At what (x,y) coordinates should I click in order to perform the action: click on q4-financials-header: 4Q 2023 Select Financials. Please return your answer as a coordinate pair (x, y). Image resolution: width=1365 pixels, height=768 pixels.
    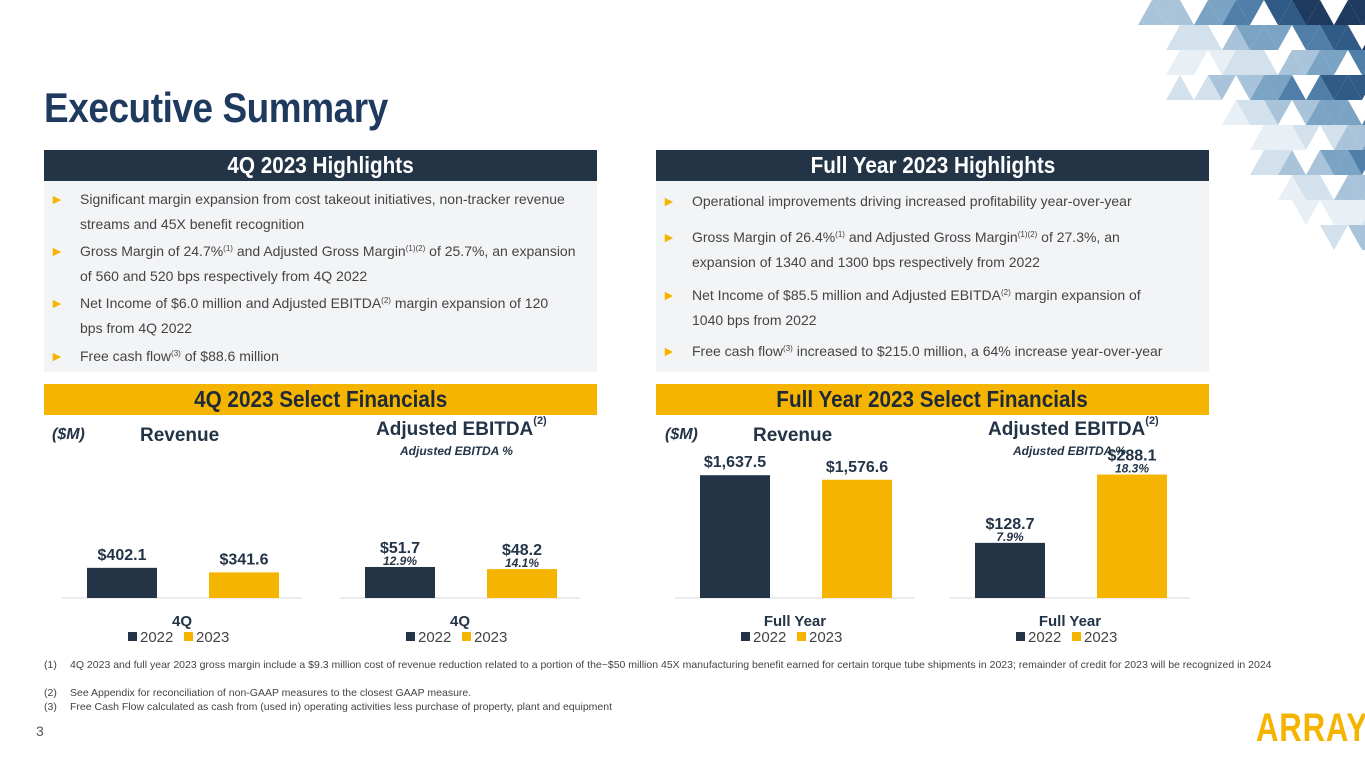
    Looking at the image, I should click on (320, 399).